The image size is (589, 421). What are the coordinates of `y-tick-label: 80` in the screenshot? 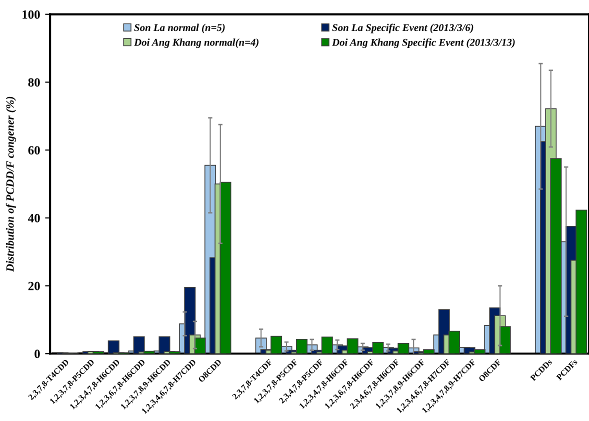 It's located at (34, 82).